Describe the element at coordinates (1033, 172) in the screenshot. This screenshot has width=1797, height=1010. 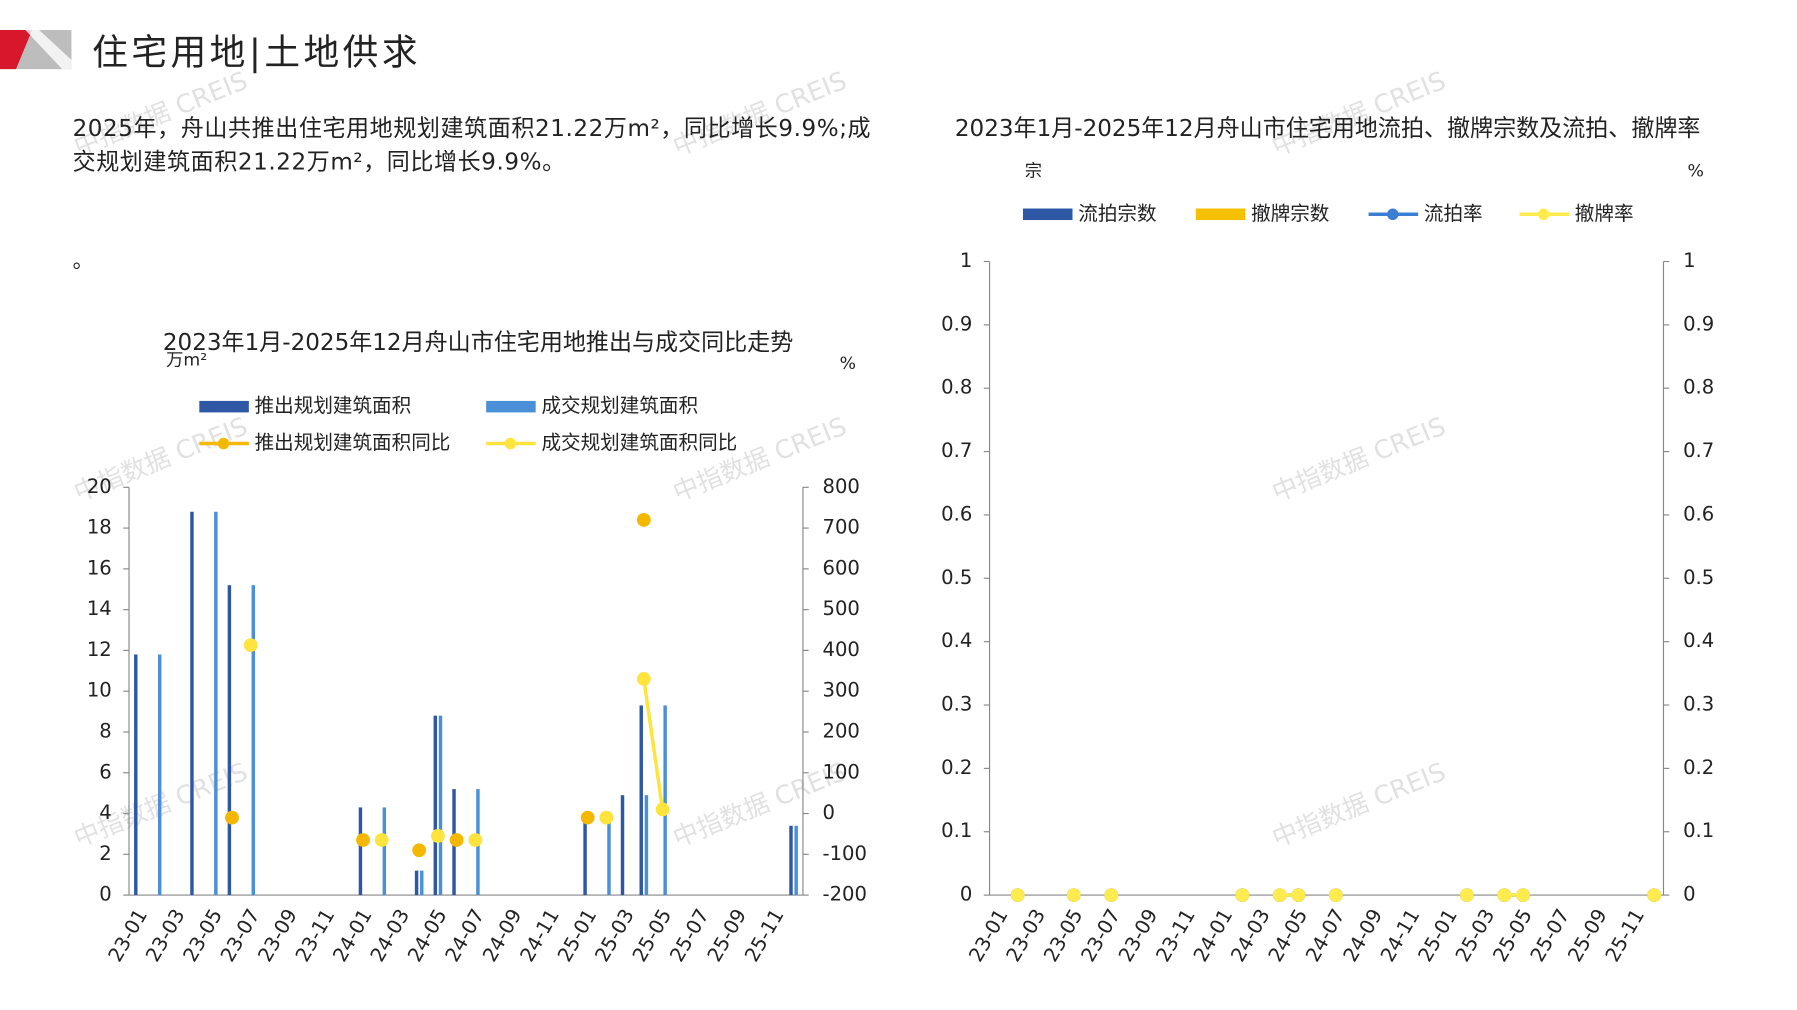
I see `y-axis-label: 宗` at that location.